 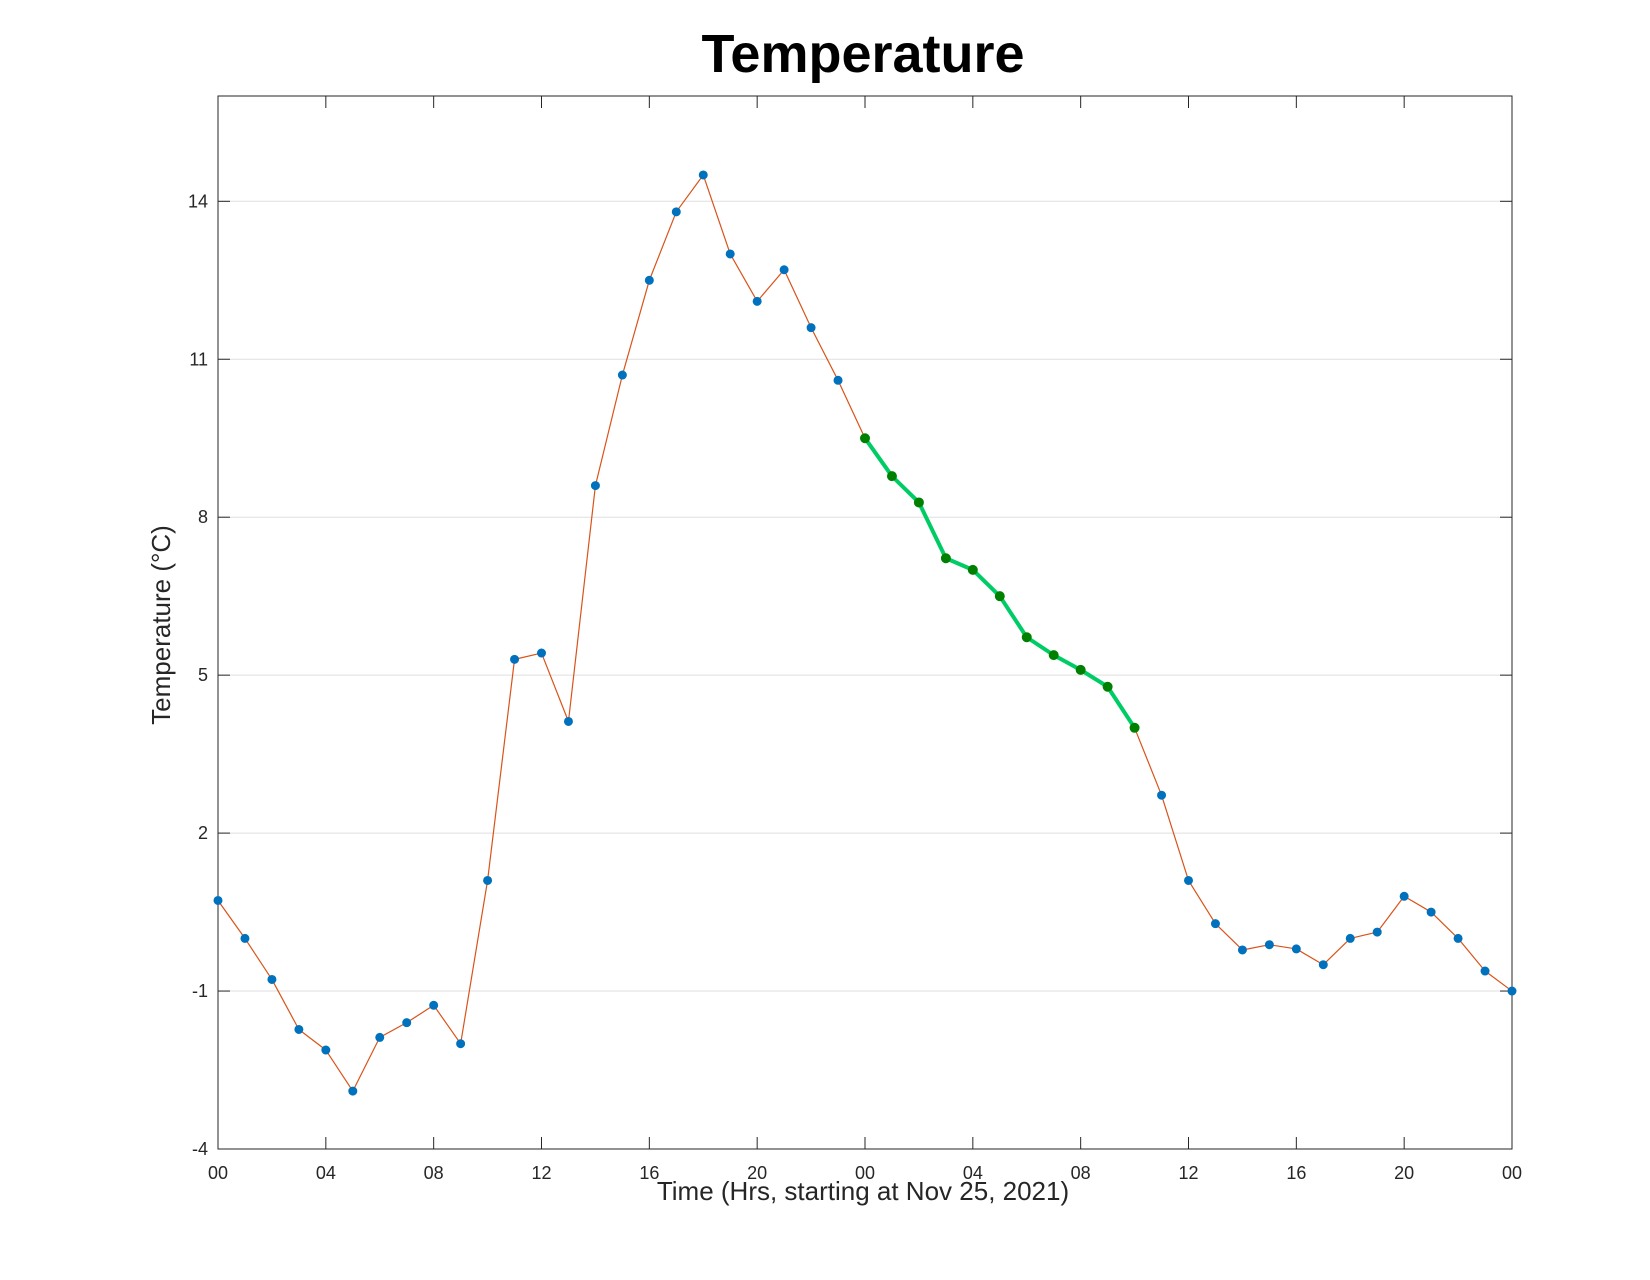 What do you see at coordinates (200, 991) in the screenshot?
I see `y-tick-label: -1` at bounding box center [200, 991].